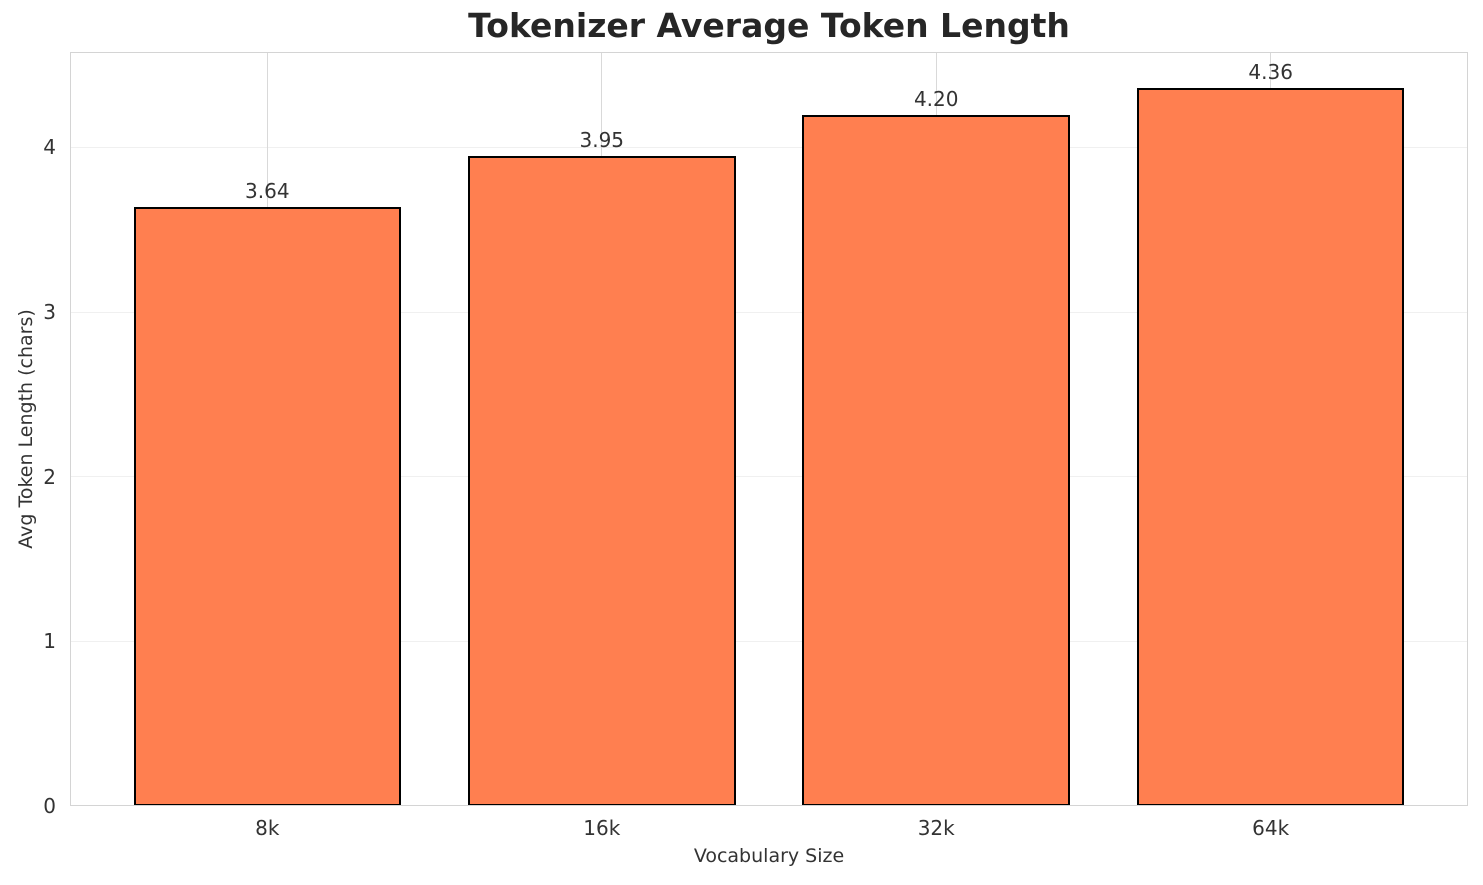  I want to click on bar-value-label: 3.95, so click(602, 139).